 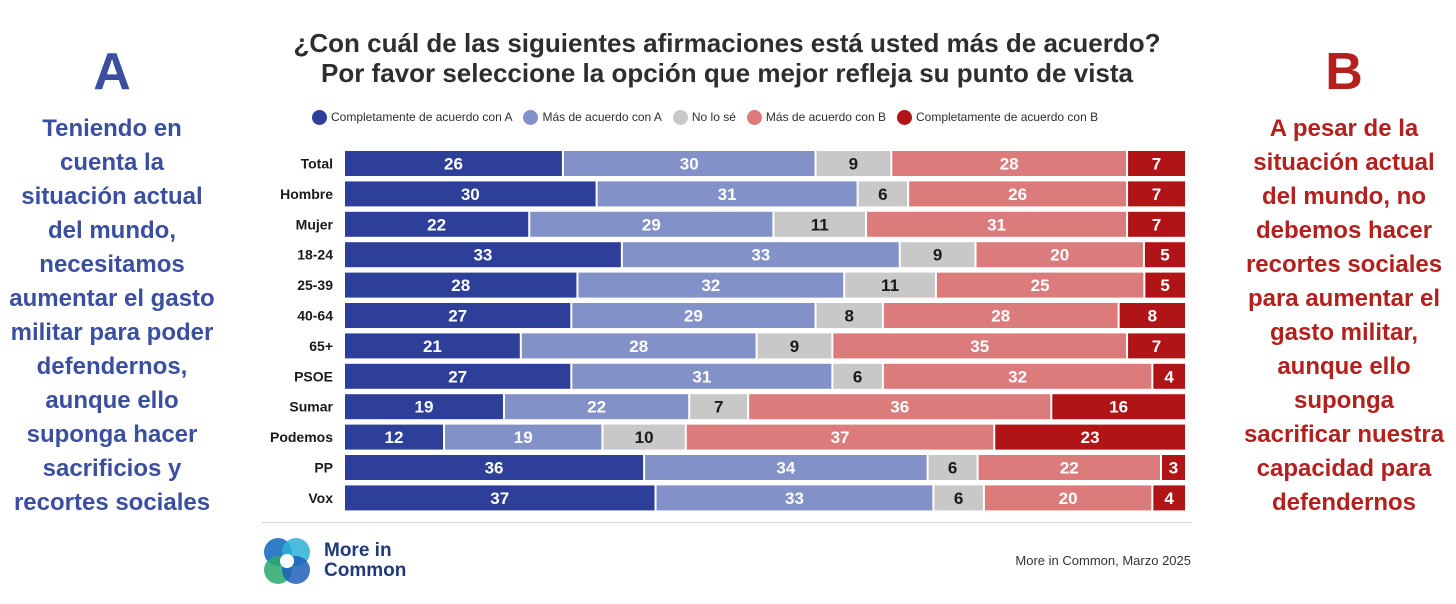 What do you see at coordinates (394, 437) in the screenshot?
I see `data-label: 12` at bounding box center [394, 437].